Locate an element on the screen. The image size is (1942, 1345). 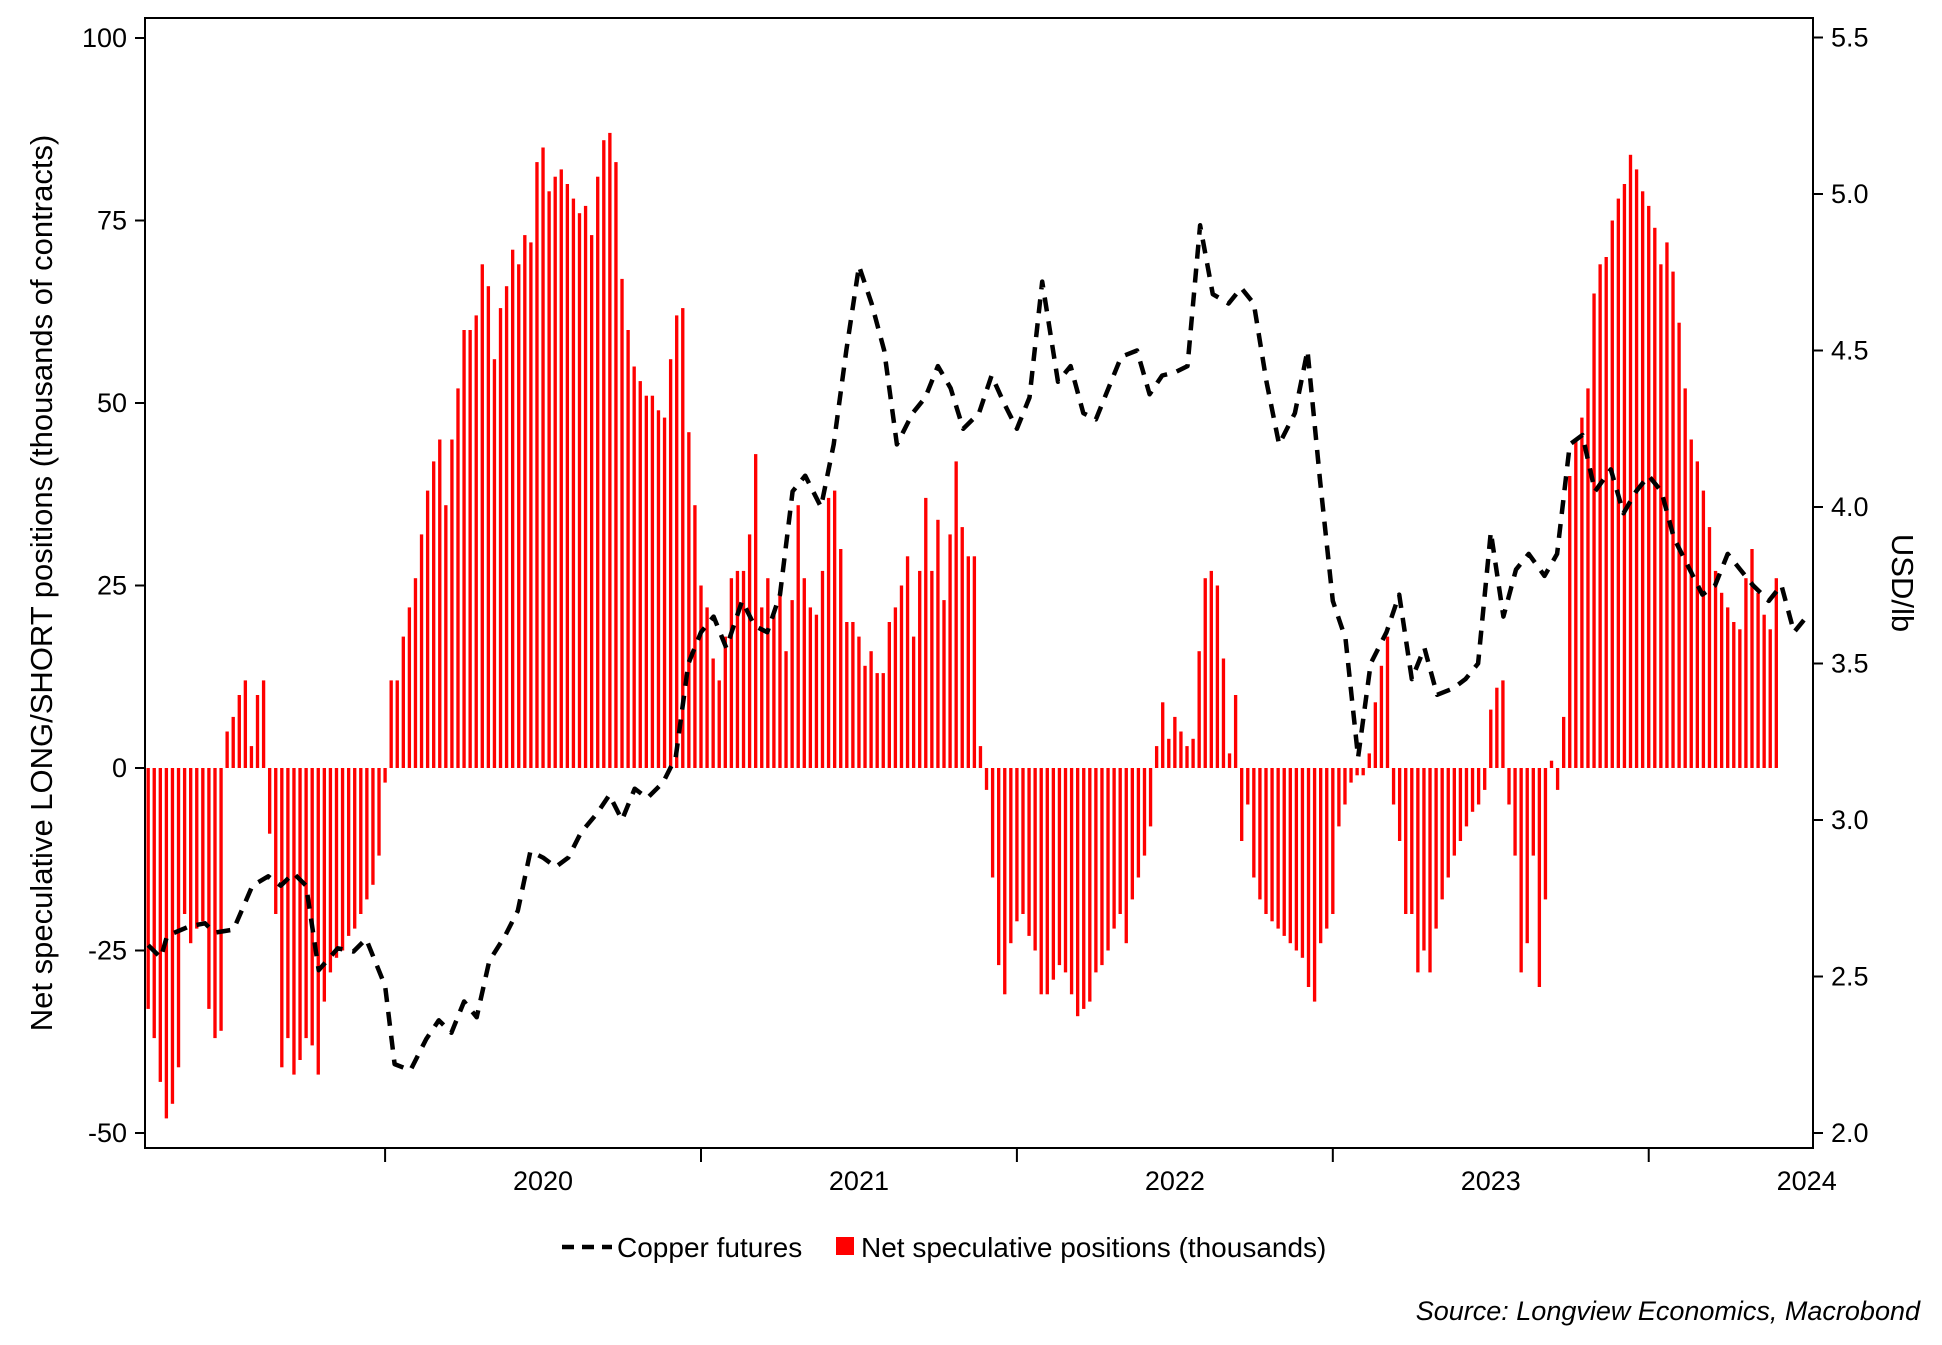
left-axis: 100 75 50 25 0 -25 -50 is located at coordinates (113, 585).